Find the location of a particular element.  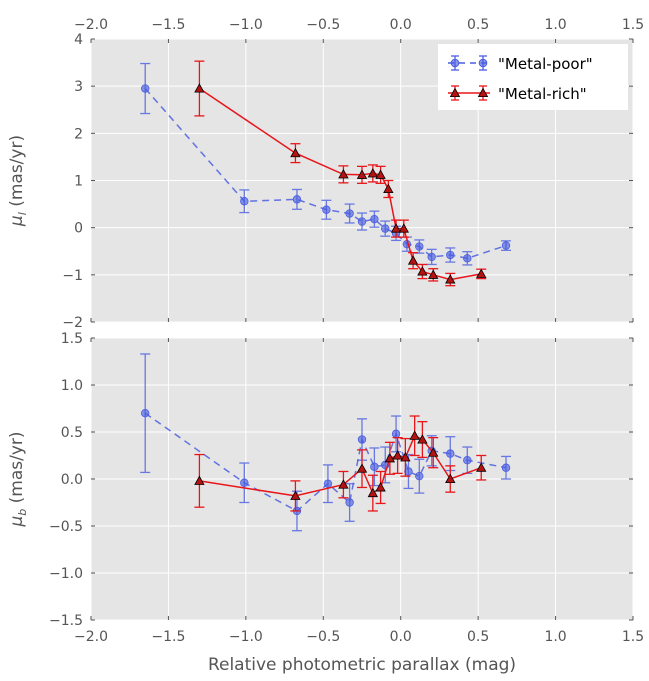

y-tick-label: 4 is located at coordinates (78, 40).